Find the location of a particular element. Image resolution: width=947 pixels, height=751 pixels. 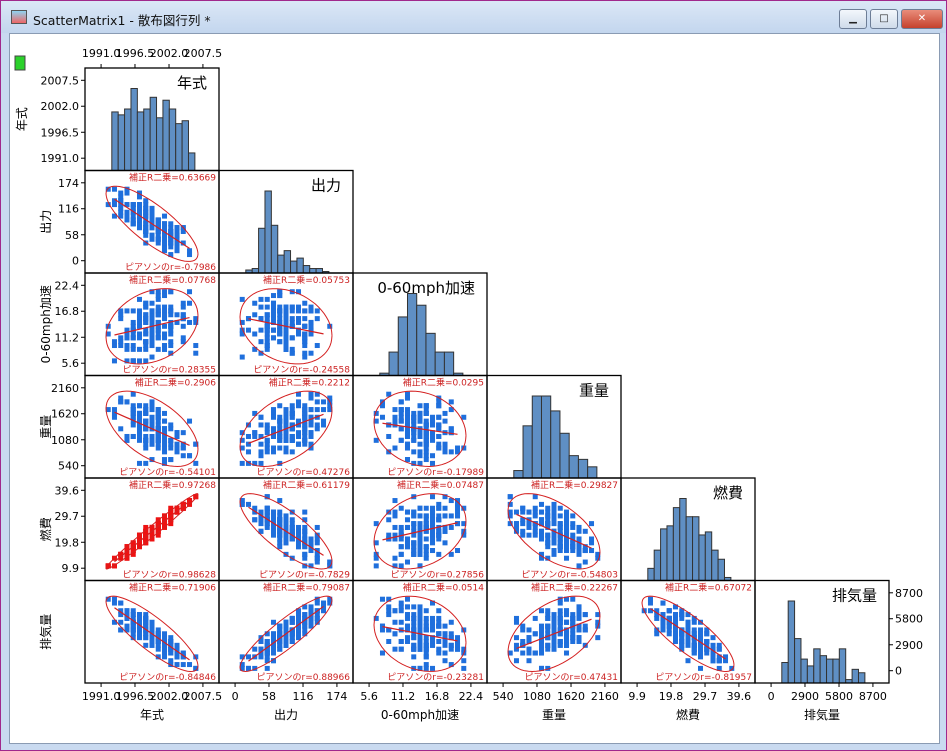

layer-icon is located at coordinates (20, 63).